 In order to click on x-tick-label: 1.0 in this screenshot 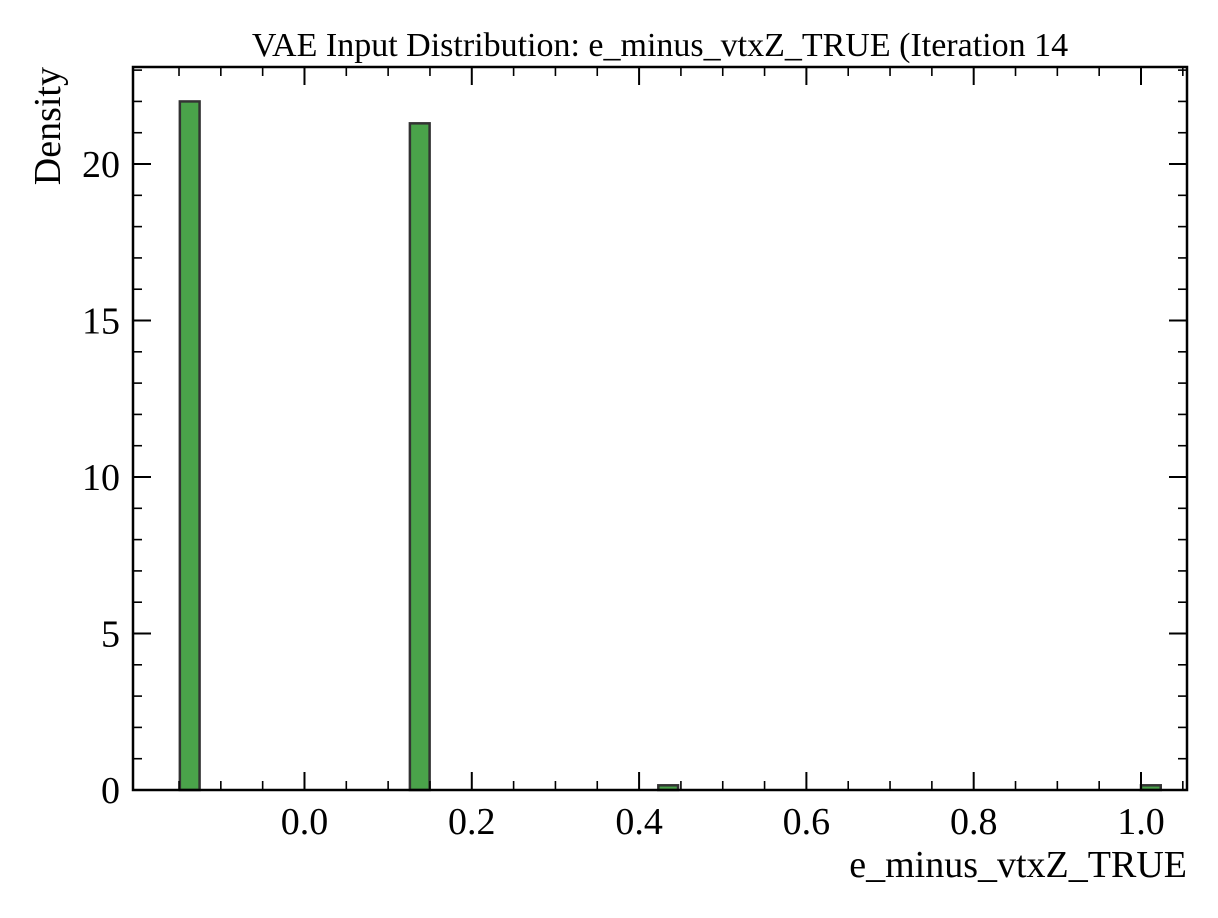, I will do `click(1141, 822)`.